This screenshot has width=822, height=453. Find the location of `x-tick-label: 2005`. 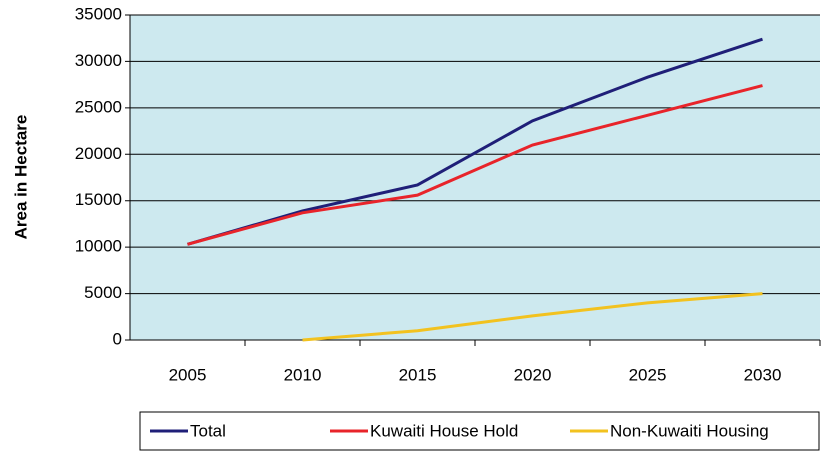

x-tick-label: 2005 is located at coordinates (188, 374).